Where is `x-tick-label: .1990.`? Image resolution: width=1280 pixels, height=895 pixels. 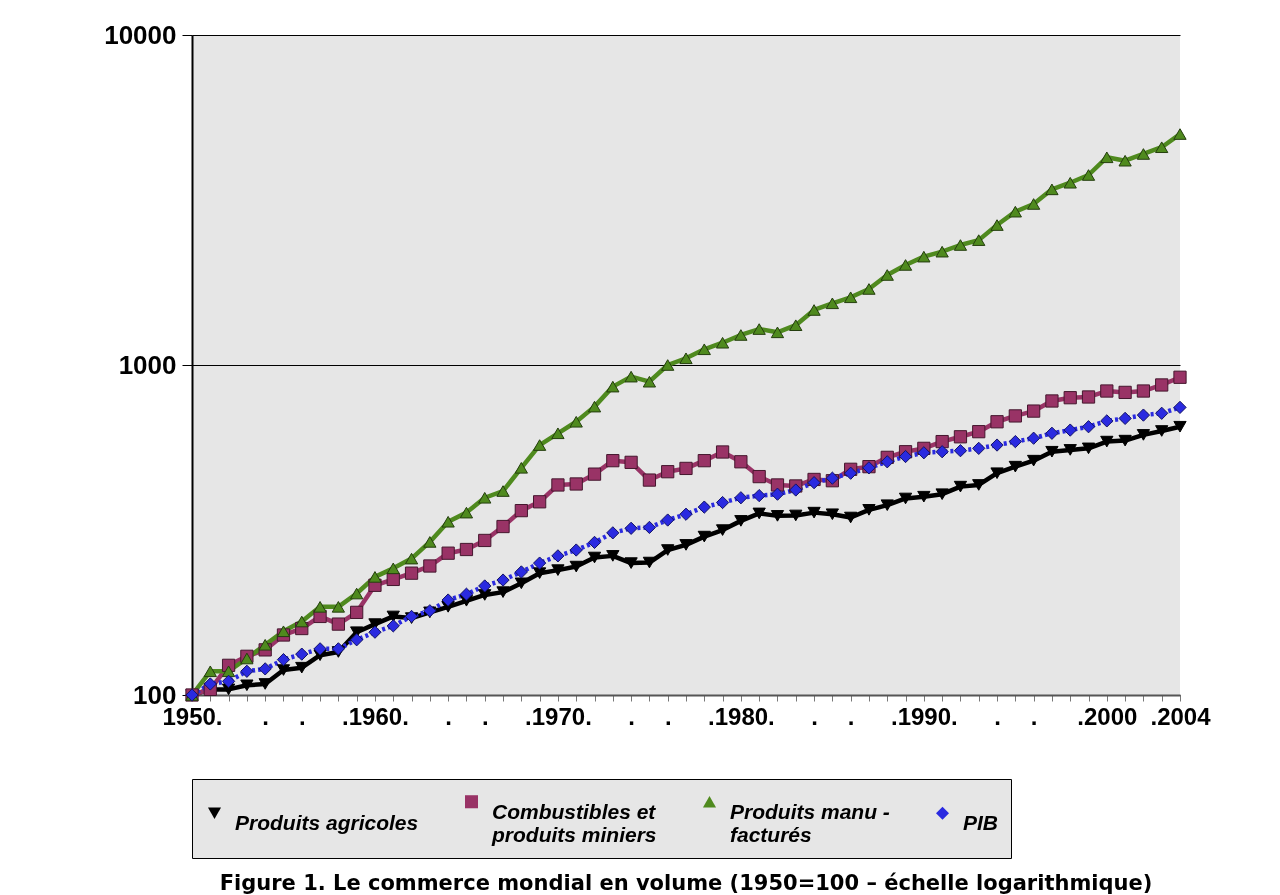
x-tick-label: .1990. is located at coordinates (924, 716).